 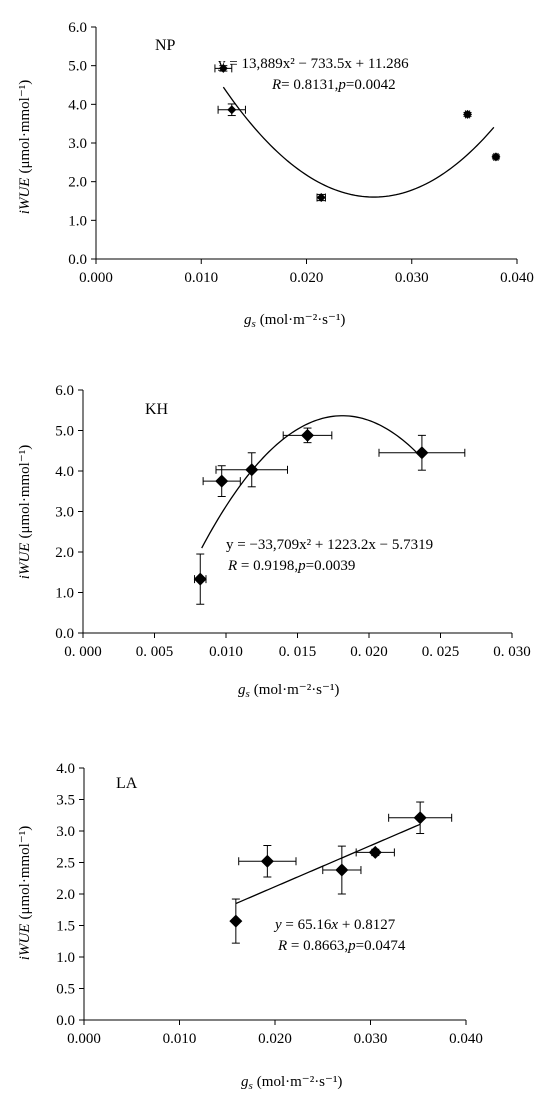 I want to click on np-y-tick-label: 3.0, so click(x=77, y=144).